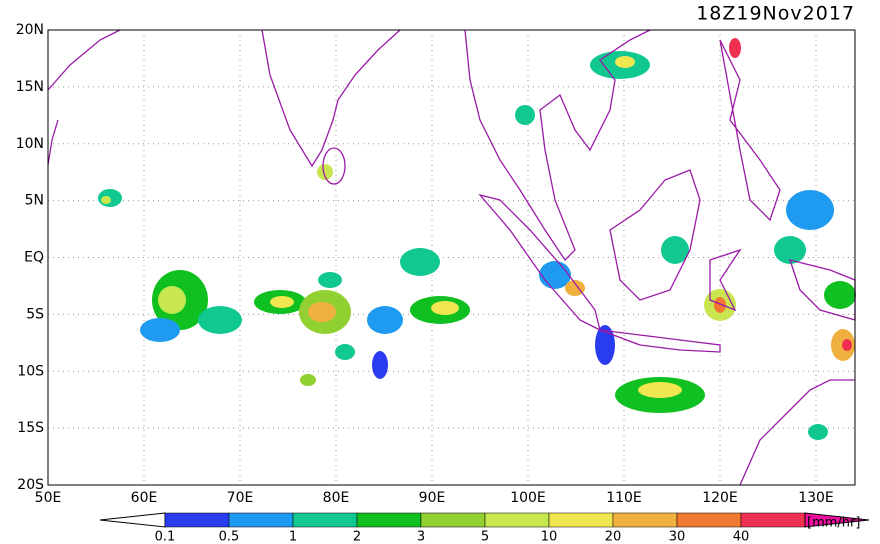 Image resolution: width=880 pixels, height=544 pixels. Describe the element at coordinates (30, 485) in the screenshot. I see `lat-label: 20S` at that location.